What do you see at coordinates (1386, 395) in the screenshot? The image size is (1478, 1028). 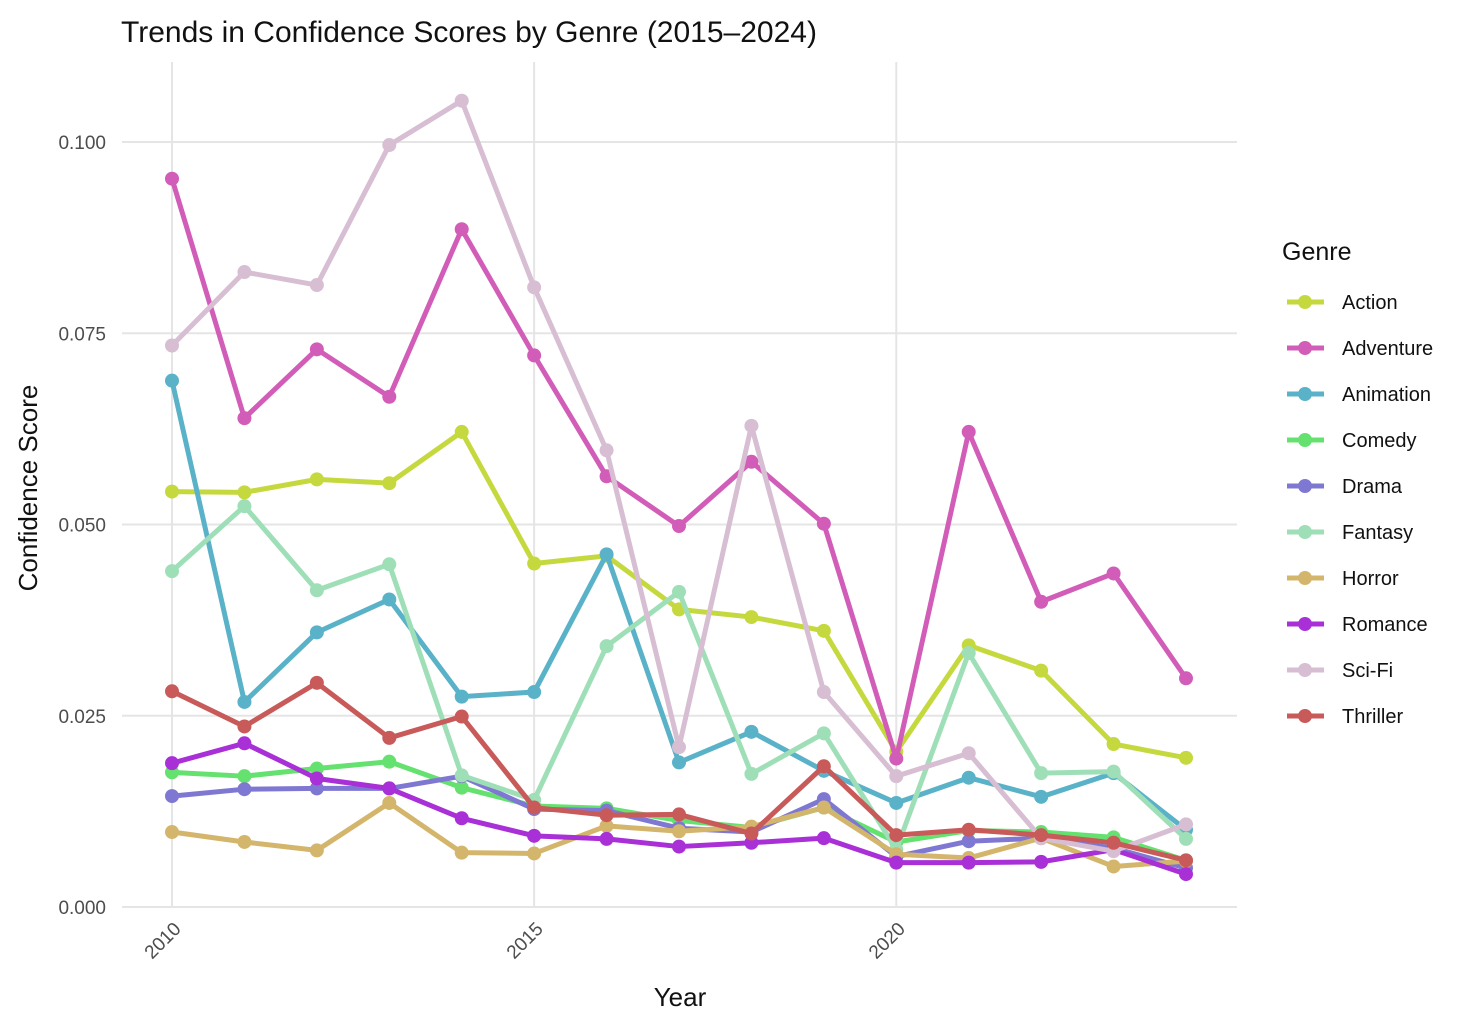 I see `legend-label: Animation` at bounding box center [1386, 395].